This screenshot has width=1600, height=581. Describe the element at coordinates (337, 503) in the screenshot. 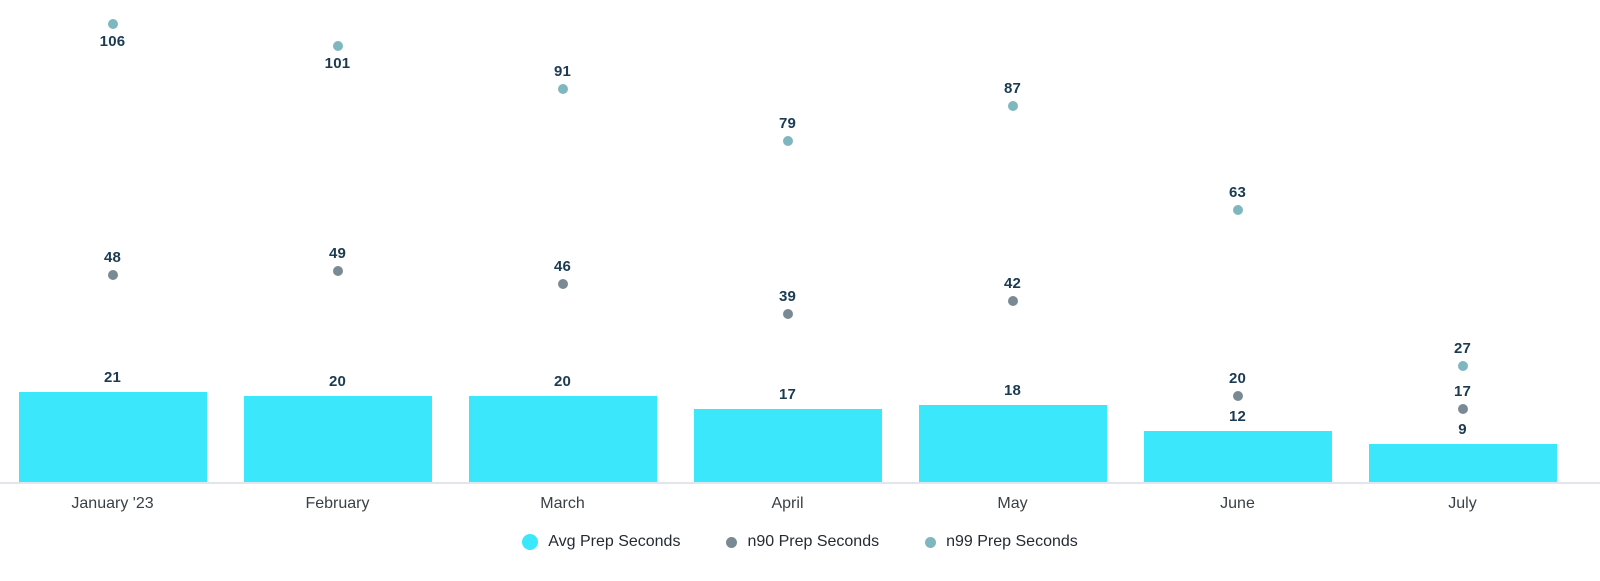

I see `category-label-february: February` at that location.